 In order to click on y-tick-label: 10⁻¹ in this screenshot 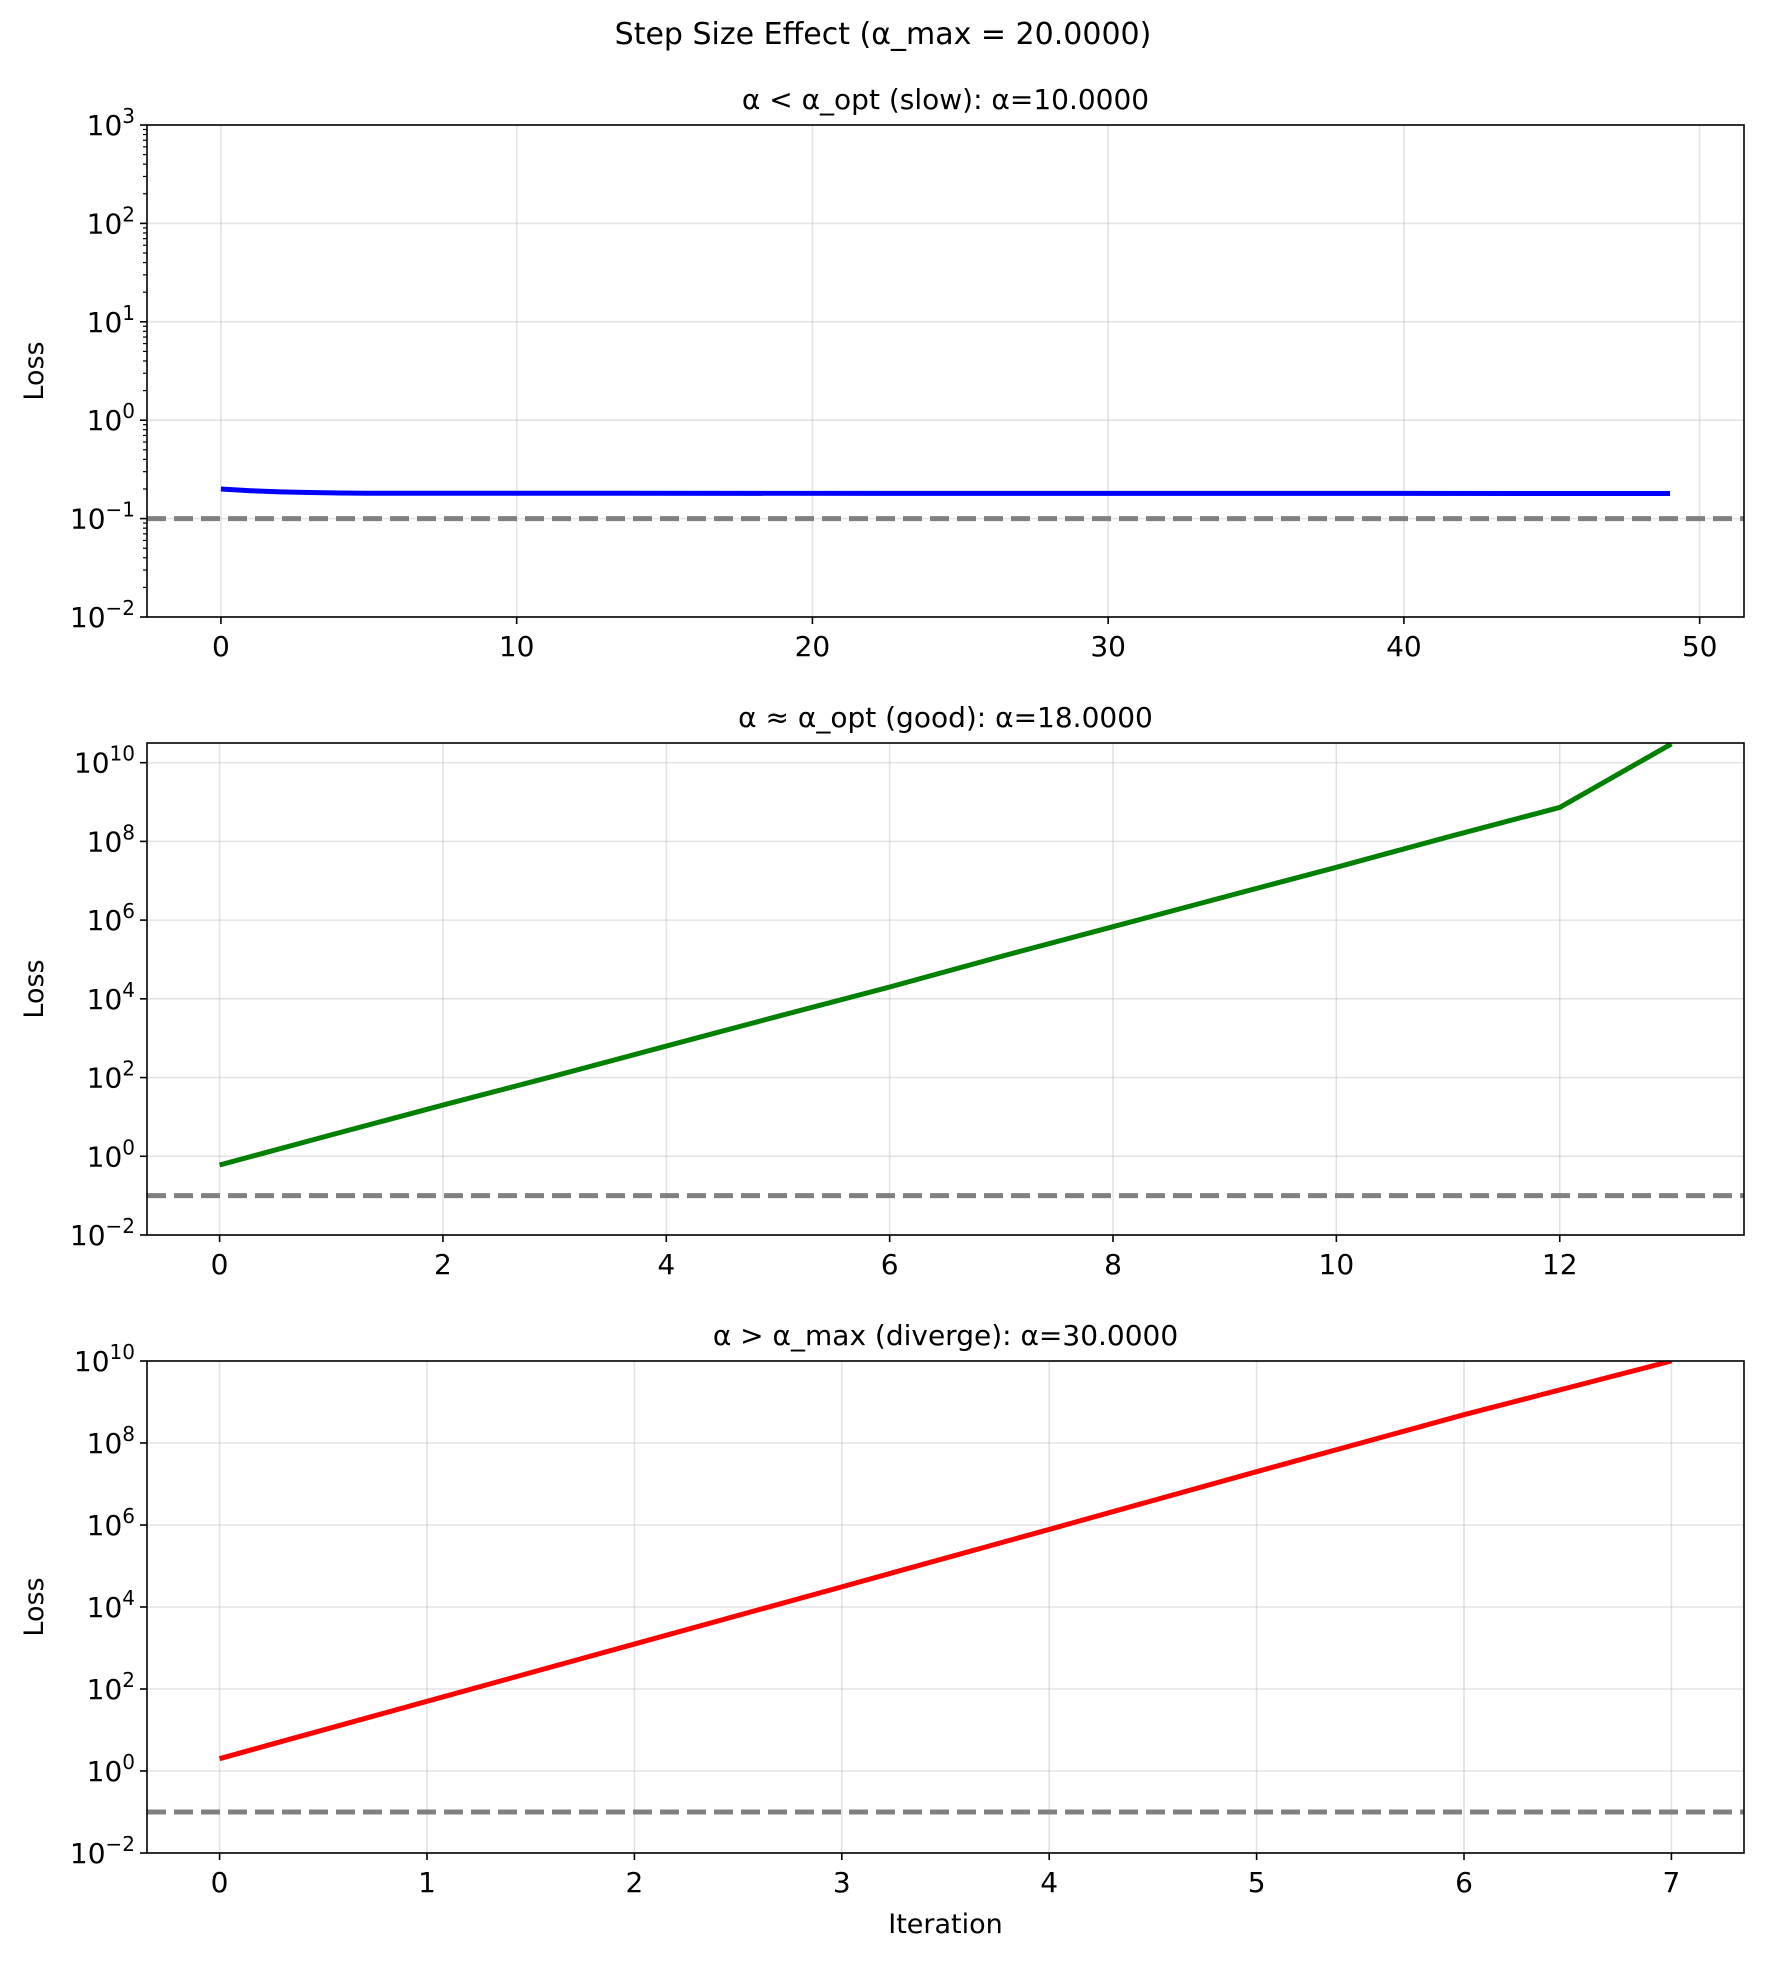, I will do `click(102, 517)`.